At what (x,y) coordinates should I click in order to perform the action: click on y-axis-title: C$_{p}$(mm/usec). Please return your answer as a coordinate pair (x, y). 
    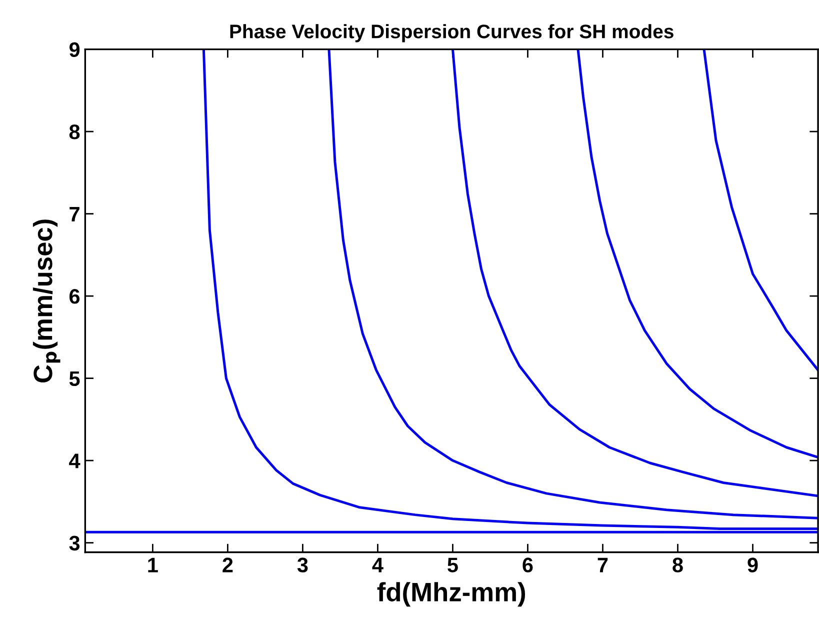
    Looking at the image, I should click on (46, 301).